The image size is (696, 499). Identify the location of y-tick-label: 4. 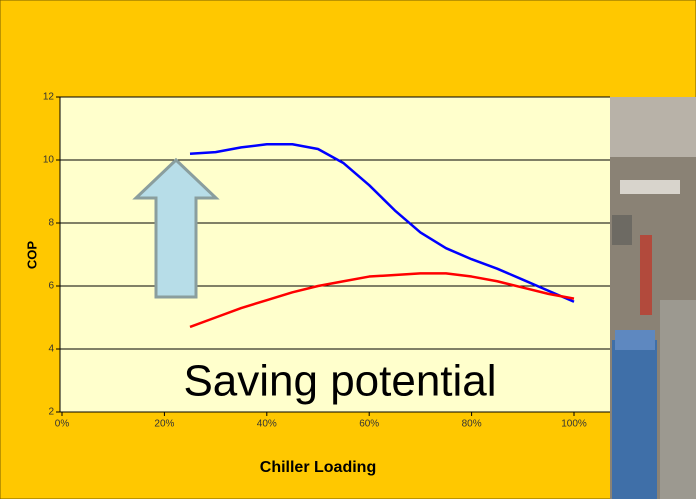
(51, 349).